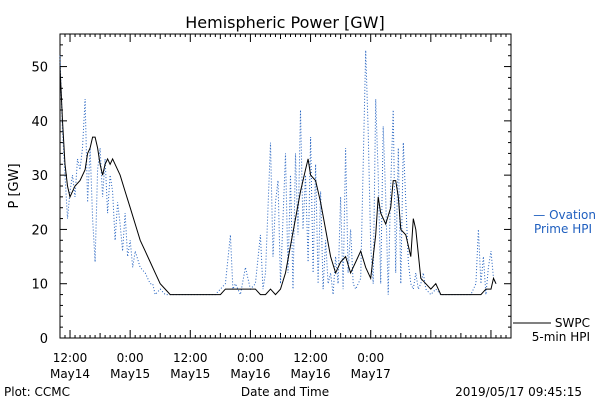 This screenshot has height=400, width=600. What do you see at coordinates (371, 374) in the screenshot?
I see `x-tick-label-date: May17` at bounding box center [371, 374].